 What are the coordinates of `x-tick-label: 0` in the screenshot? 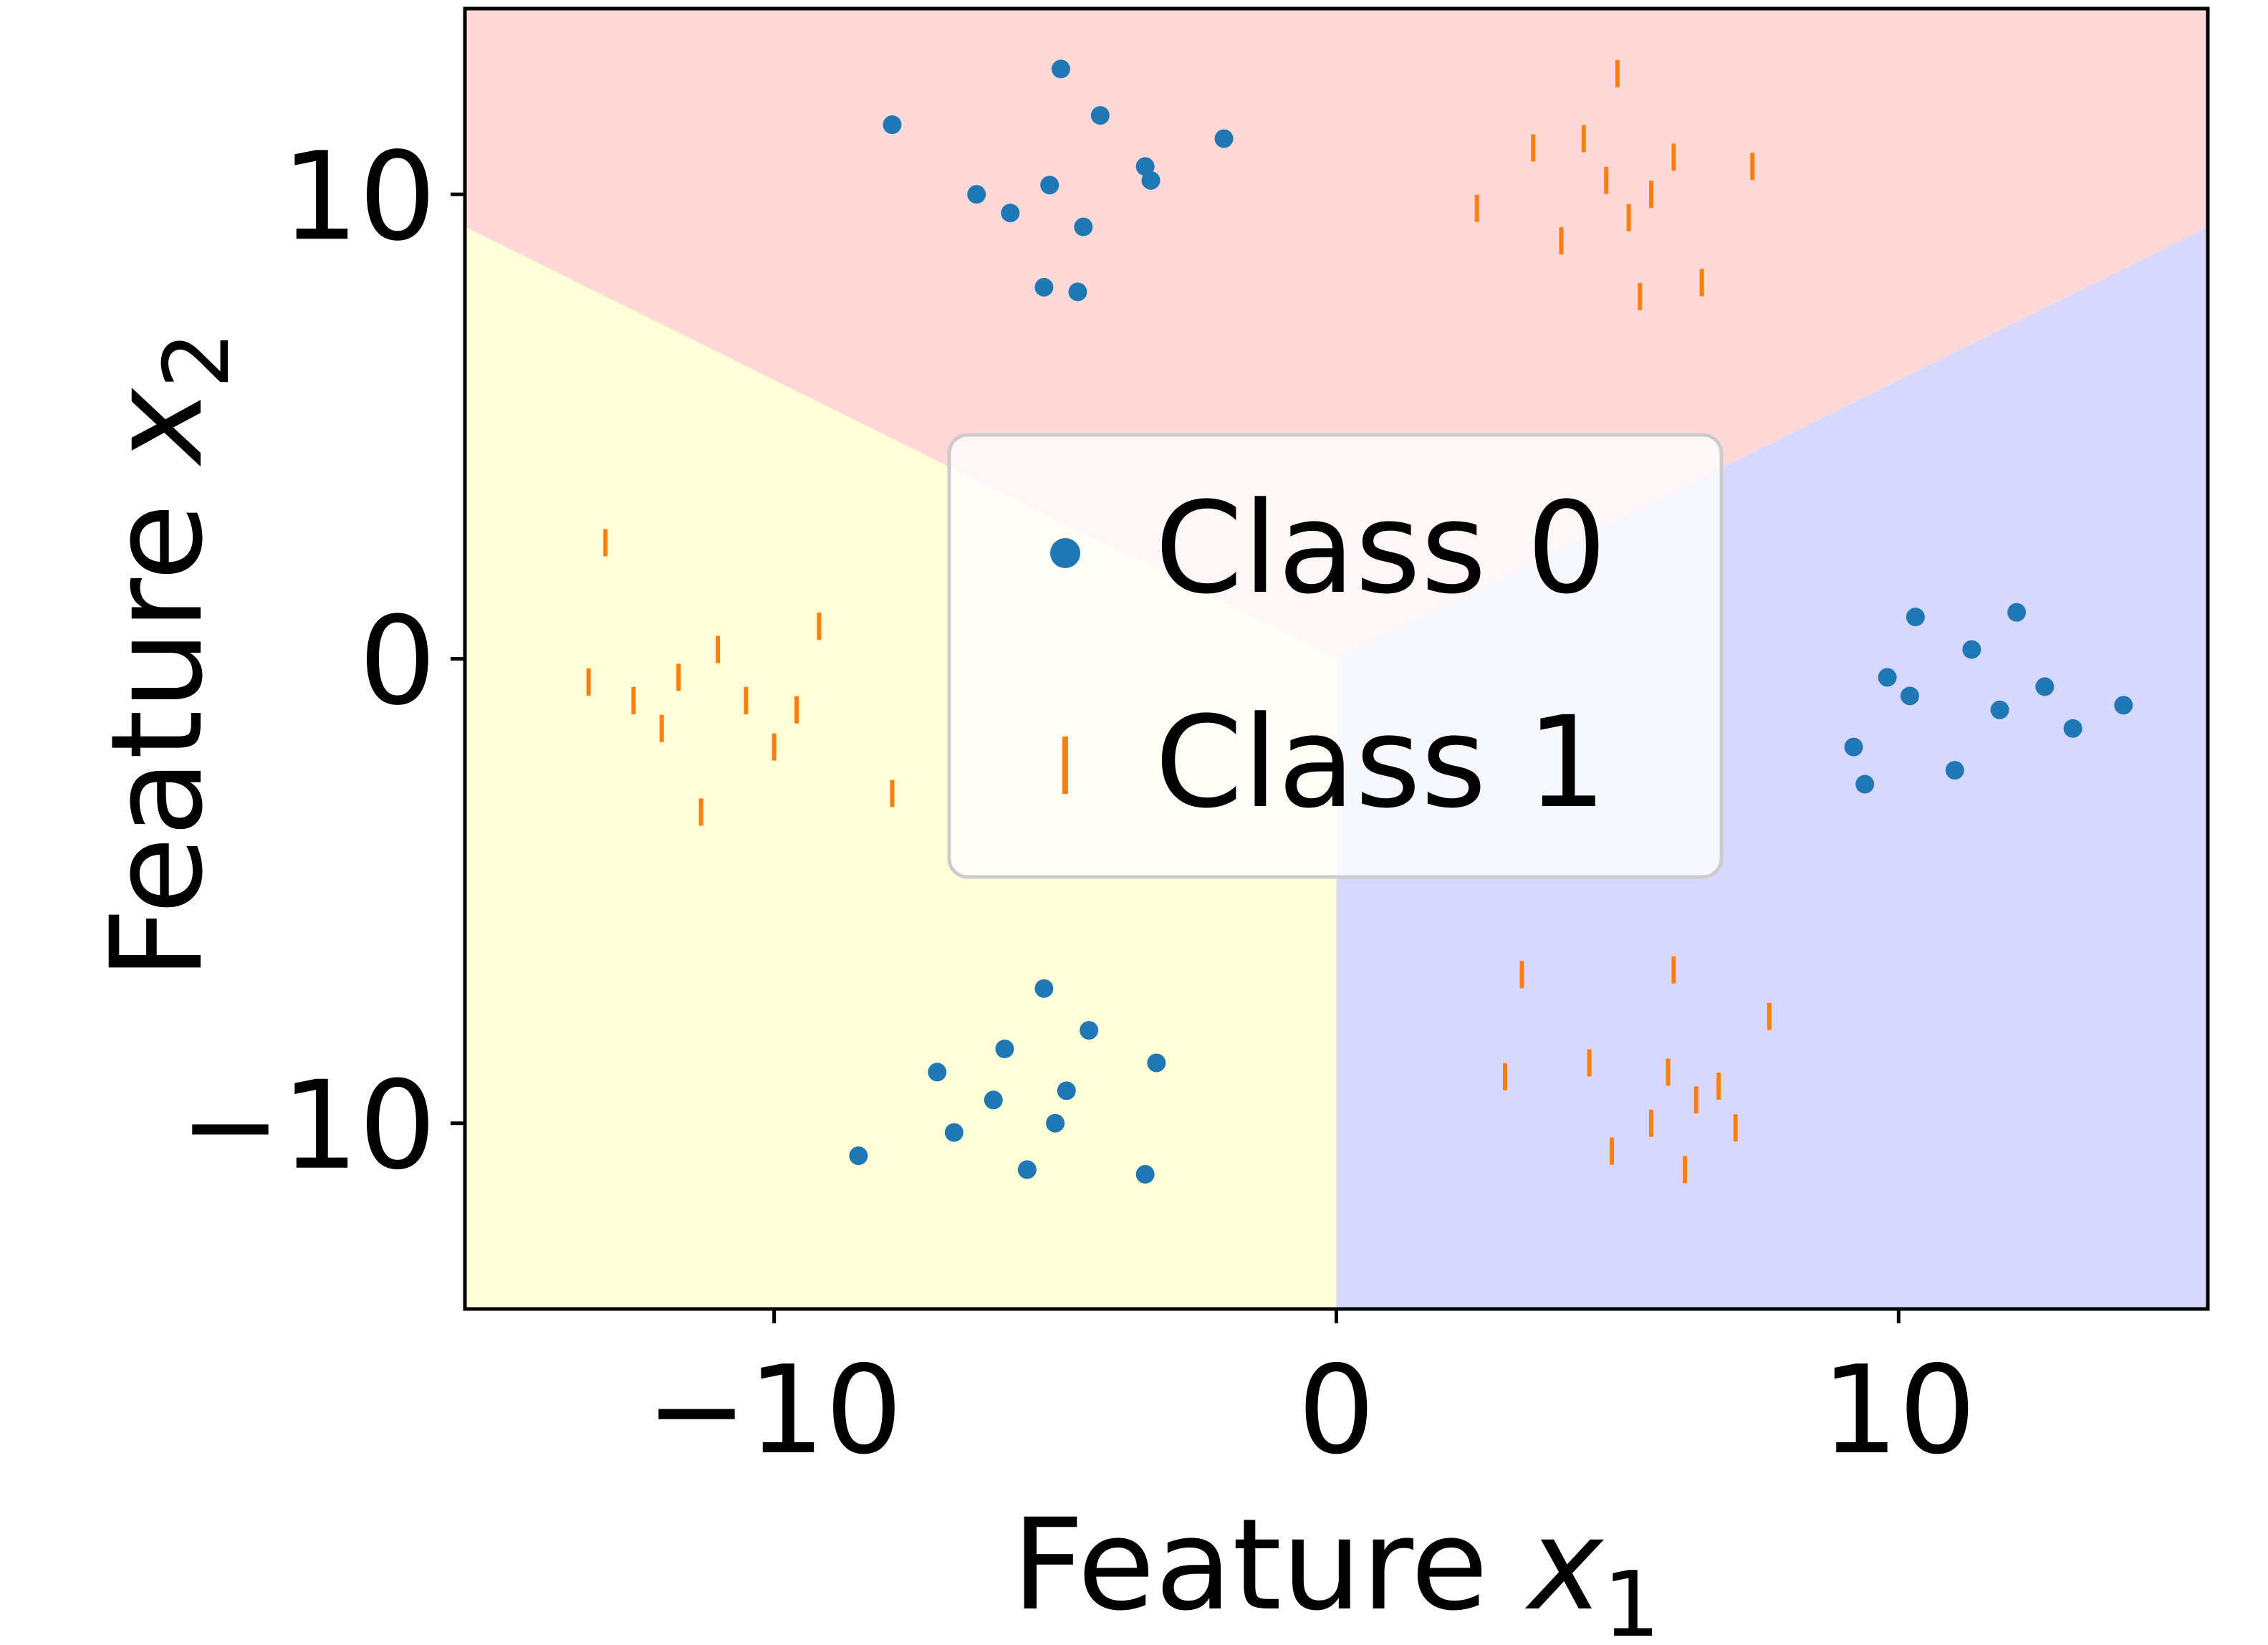 It's located at (1336, 1411).